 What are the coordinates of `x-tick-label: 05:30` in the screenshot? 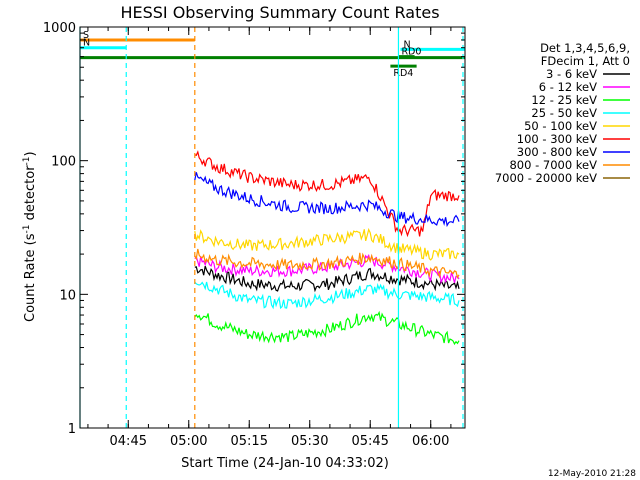 It's located at (309, 441).